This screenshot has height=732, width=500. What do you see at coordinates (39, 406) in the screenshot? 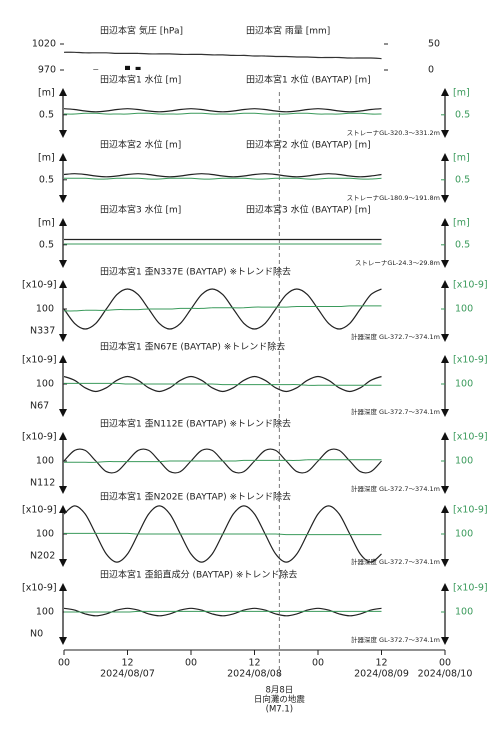
I see `component-label: N67` at bounding box center [39, 406].